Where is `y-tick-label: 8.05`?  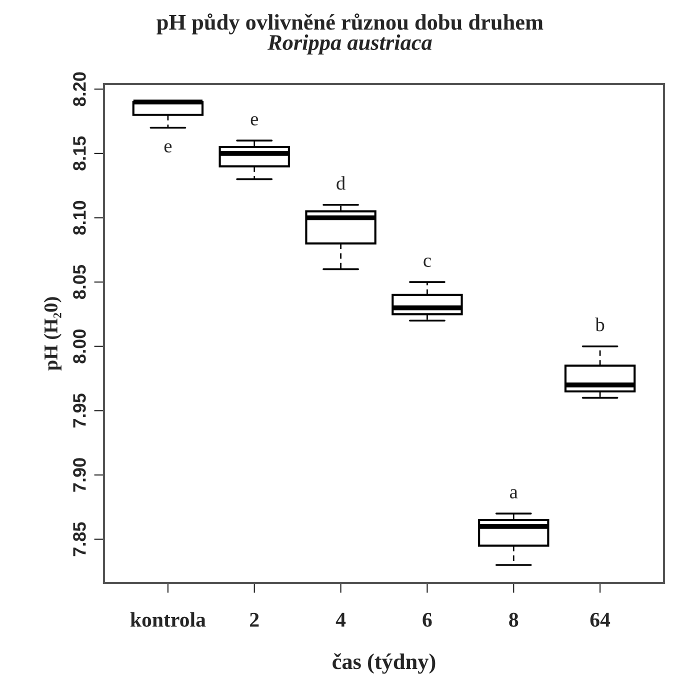
y-tick-label: 8.05 is located at coordinates (79, 282).